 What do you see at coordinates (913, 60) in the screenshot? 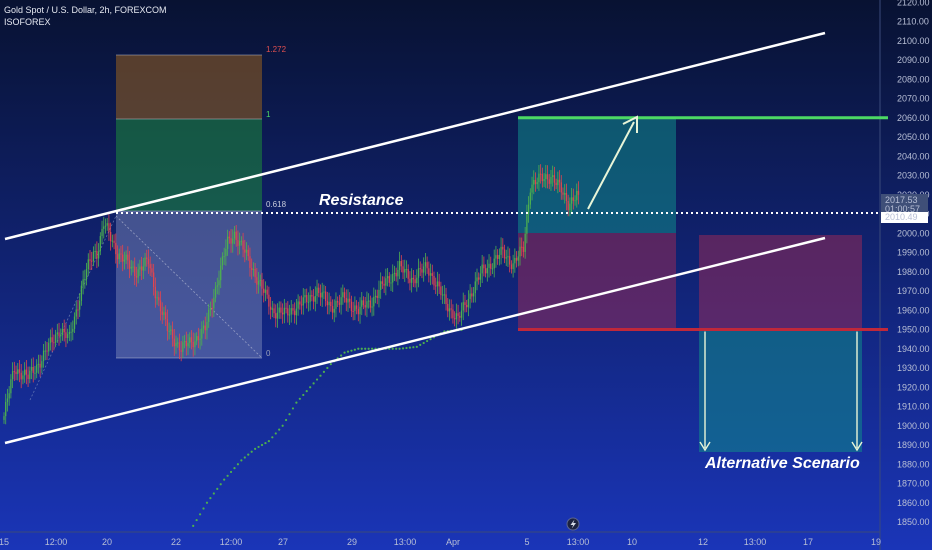
I see `price-tick-label: 2090.00` at bounding box center [913, 60].